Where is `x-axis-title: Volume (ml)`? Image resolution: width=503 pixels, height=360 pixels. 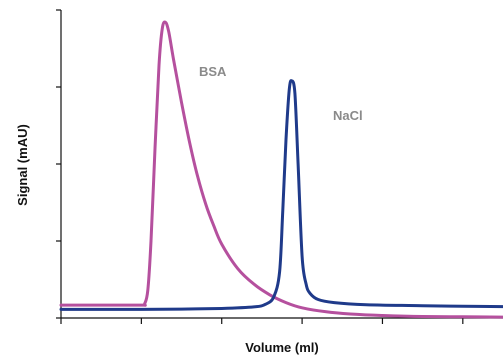
x-axis-title: Volume (ml) is located at coordinates (281, 347).